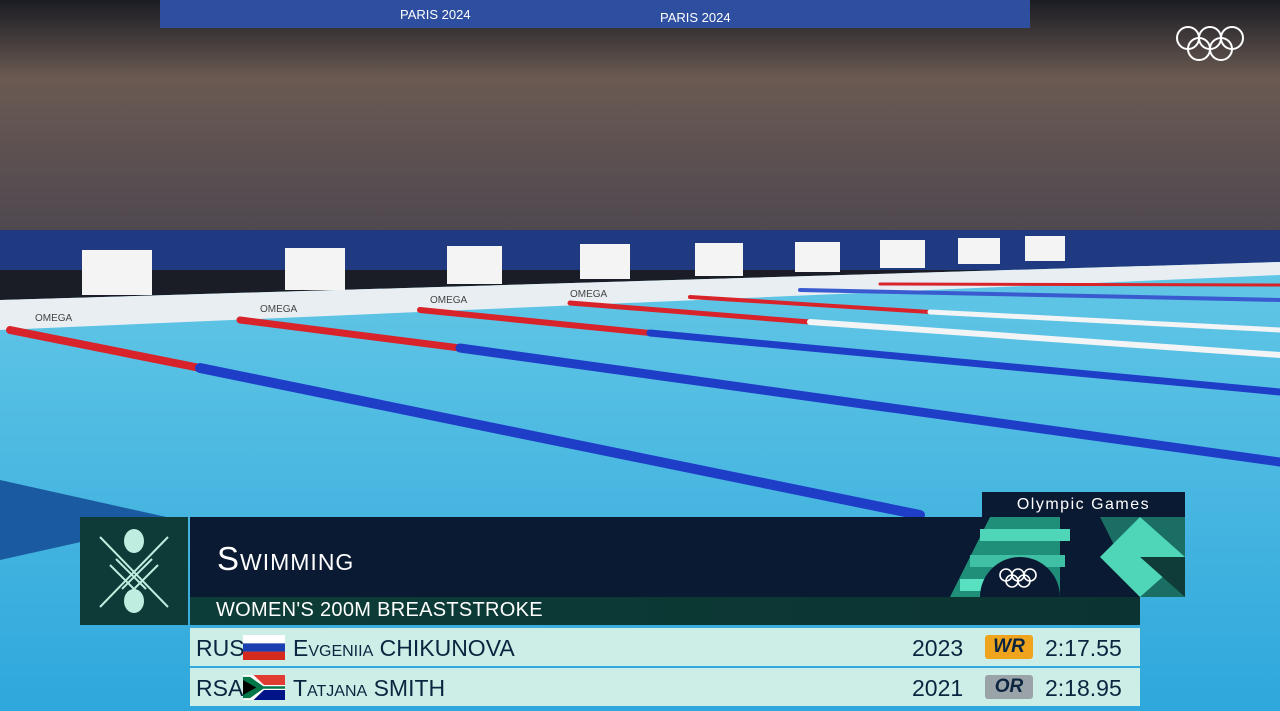 The height and width of the screenshot is (711, 1280). Describe the element at coordinates (665, 611) in the screenshot. I see `event-bar` at that location.